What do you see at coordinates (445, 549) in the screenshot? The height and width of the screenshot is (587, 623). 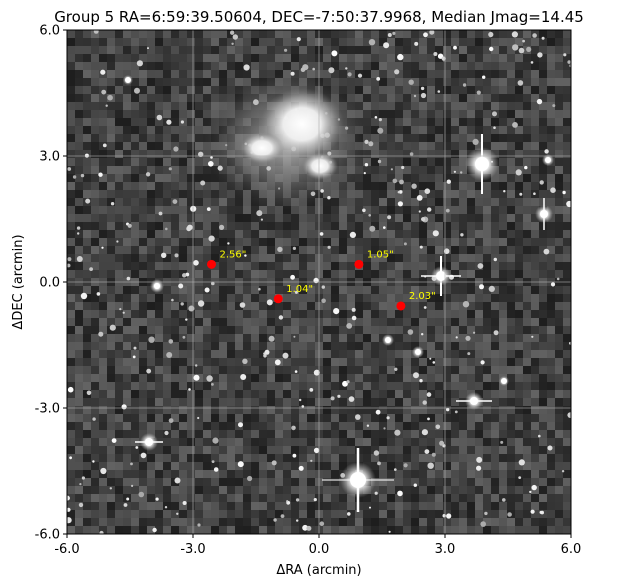 I see `x-tick-label: 3.0` at bounding box center [445, 549].